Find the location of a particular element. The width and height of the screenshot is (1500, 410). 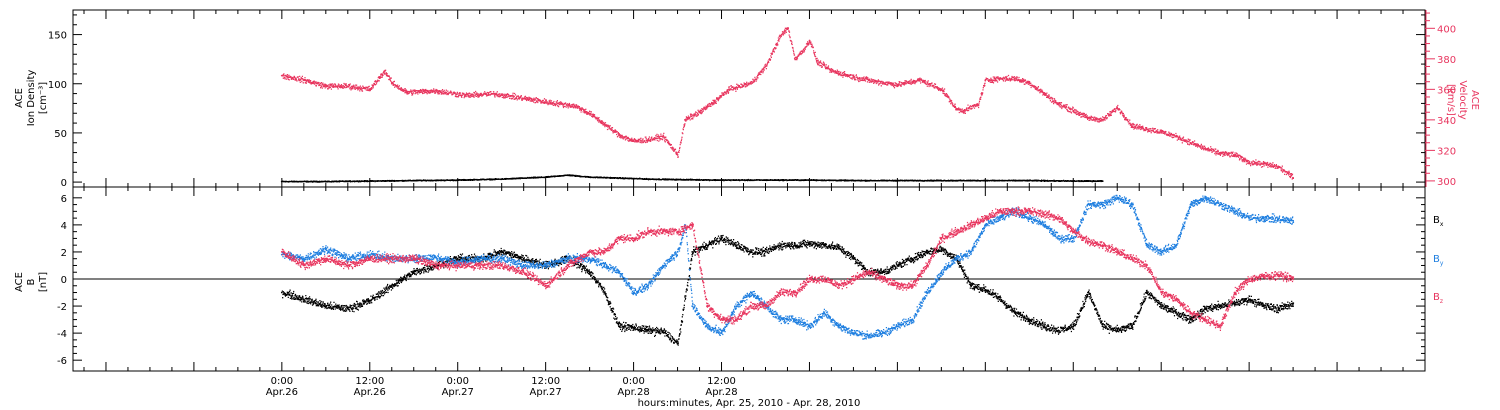

bottom-left-axis-label-line1: ACE is located at coordinates (19, 282).